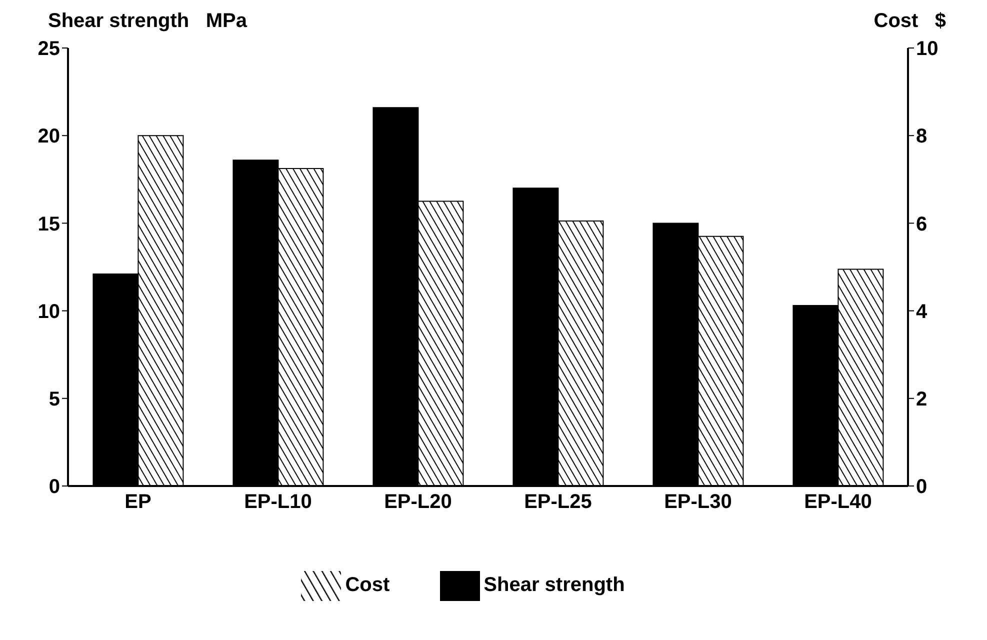 This screenshot has height=640, width=987. Describe the element at coordinates (554, 585) in the screenshot. I see `legend-label: Shear strength` at that location.